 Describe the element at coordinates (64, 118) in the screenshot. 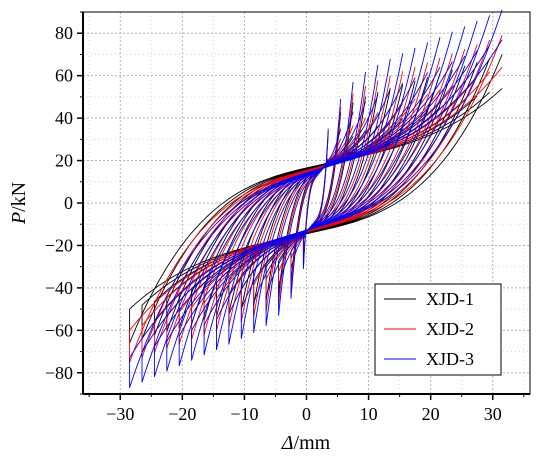

I see `y-tick-label: 40` at that location.